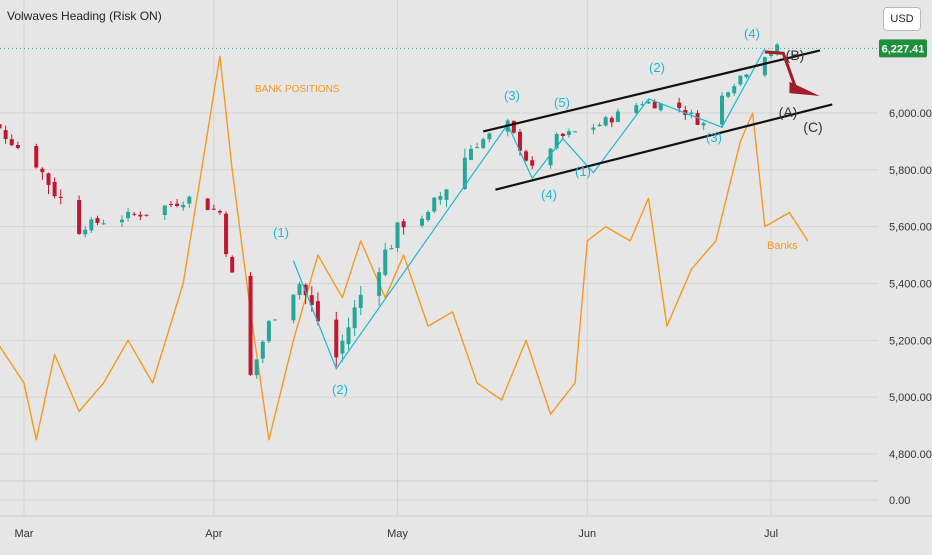 This screenshot has height=555, width=932. What do you see at coordinates (795, 55) in the screenshot?
I see `corrective-label: (B)` at bounding box center [795, 55].